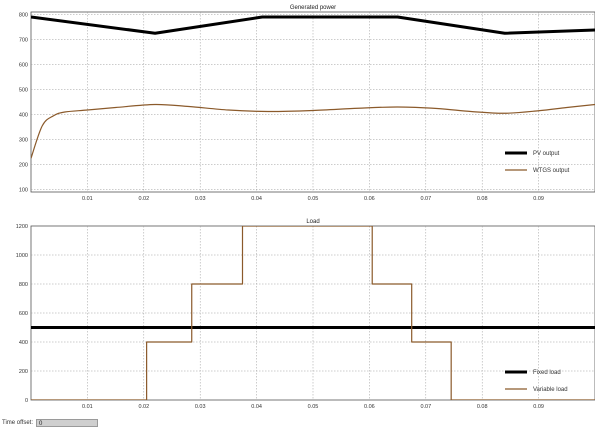 The height and width of the screenshot is (434, 595). What do you see at coordinates (23, 191) in the screenshot?
I see `y-tick-label: 100` at bounding box center [23, 191].